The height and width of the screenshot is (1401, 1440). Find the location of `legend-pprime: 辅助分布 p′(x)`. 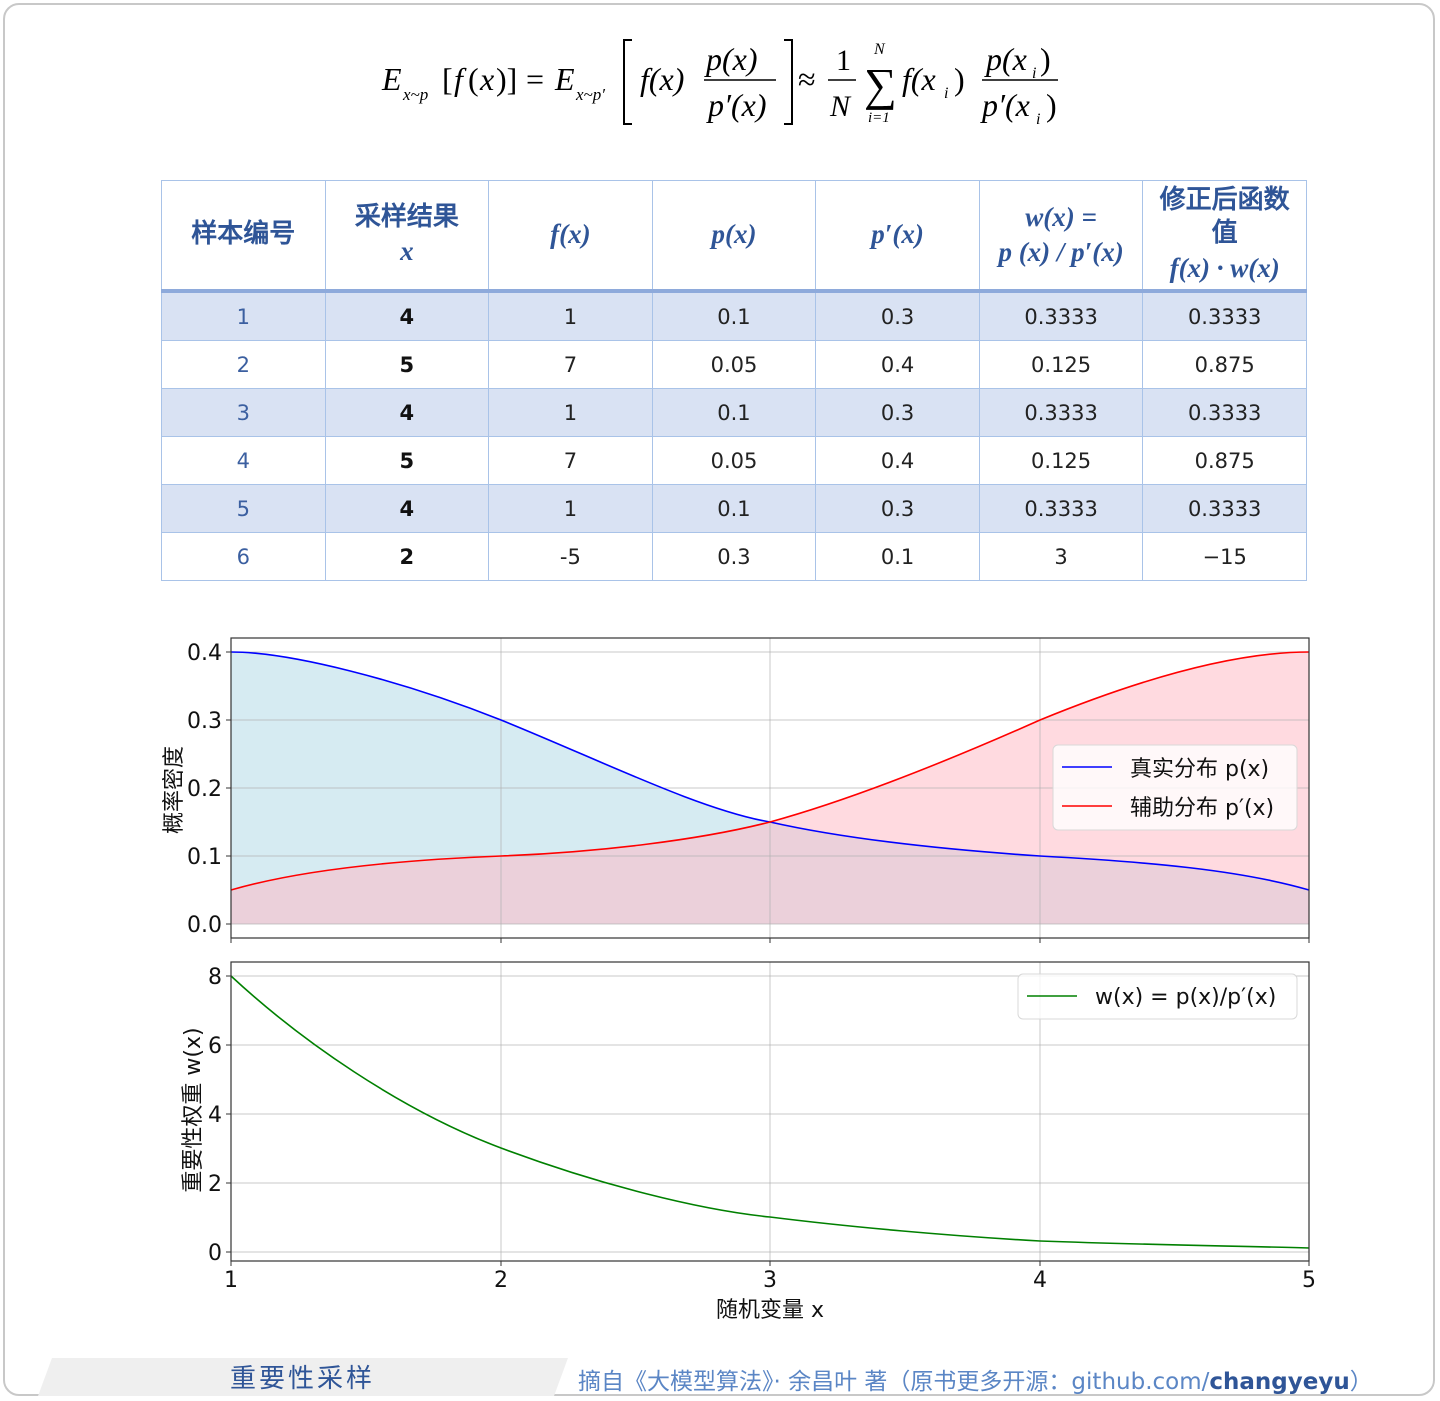

legend-pprime: 辅助分布 p′(x) is located at coordinates (1202, 808).